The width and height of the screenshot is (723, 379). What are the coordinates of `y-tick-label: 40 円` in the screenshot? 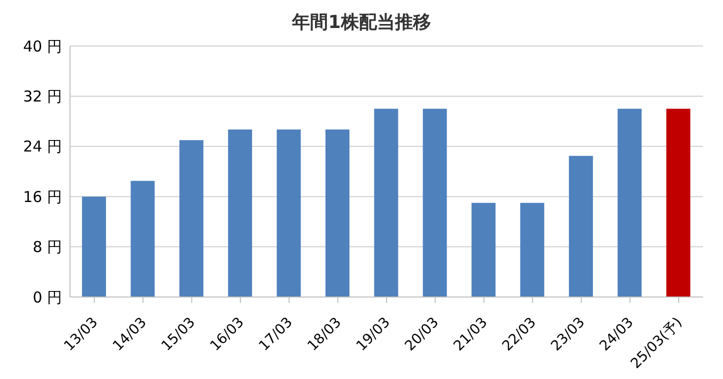 It's located at (42, 46).